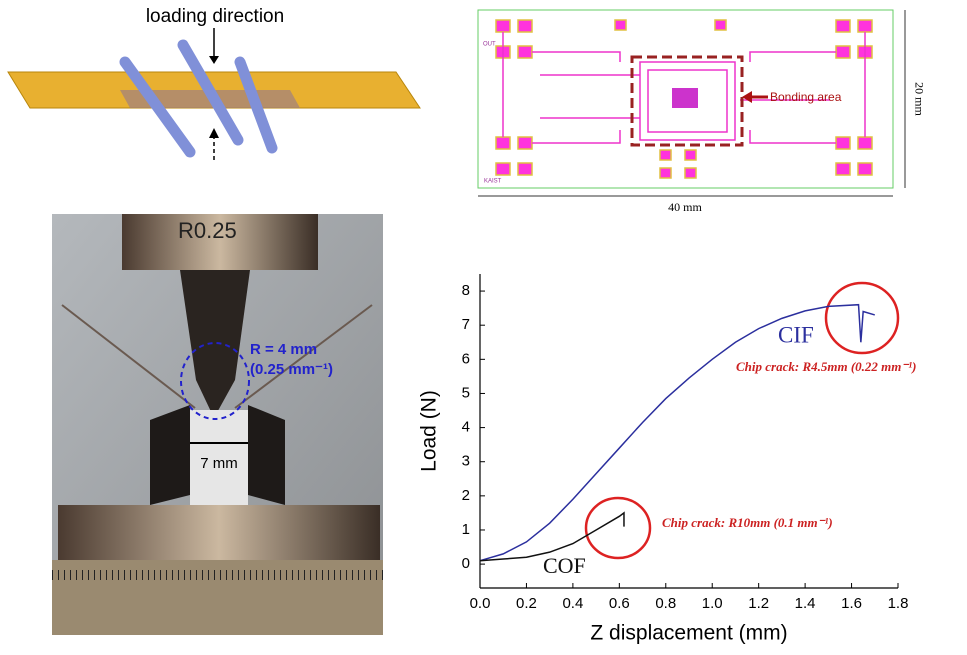 This screenshot has width=967, height=655. What do you see at coordinates (688, 633) in the screenshot?
I see `x-axis-label: Z displacement (mm)` at bounding box center [688, 633].